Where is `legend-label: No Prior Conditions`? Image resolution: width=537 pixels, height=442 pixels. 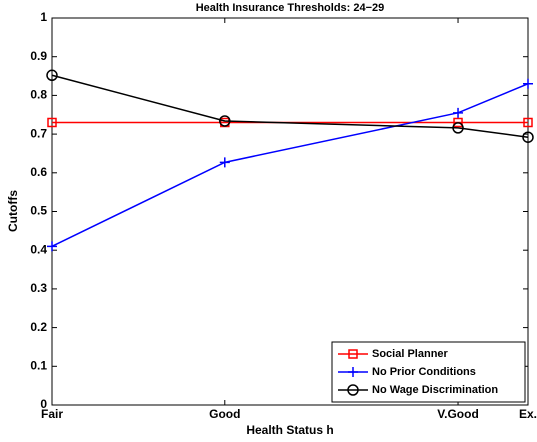 legend-label: No Prior Conditions is located at coordinates (424, 372).